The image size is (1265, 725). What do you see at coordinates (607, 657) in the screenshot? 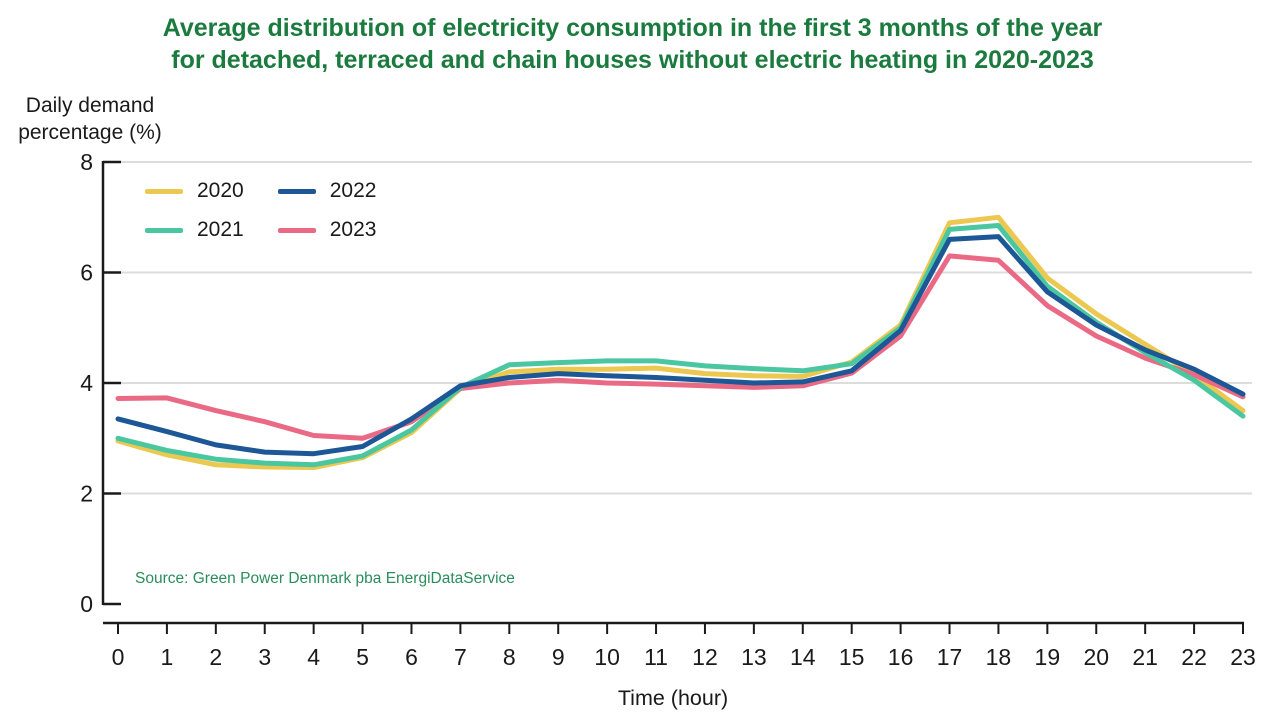
I see `x-tick-label-10: 10` at bounding box center [607, 657].